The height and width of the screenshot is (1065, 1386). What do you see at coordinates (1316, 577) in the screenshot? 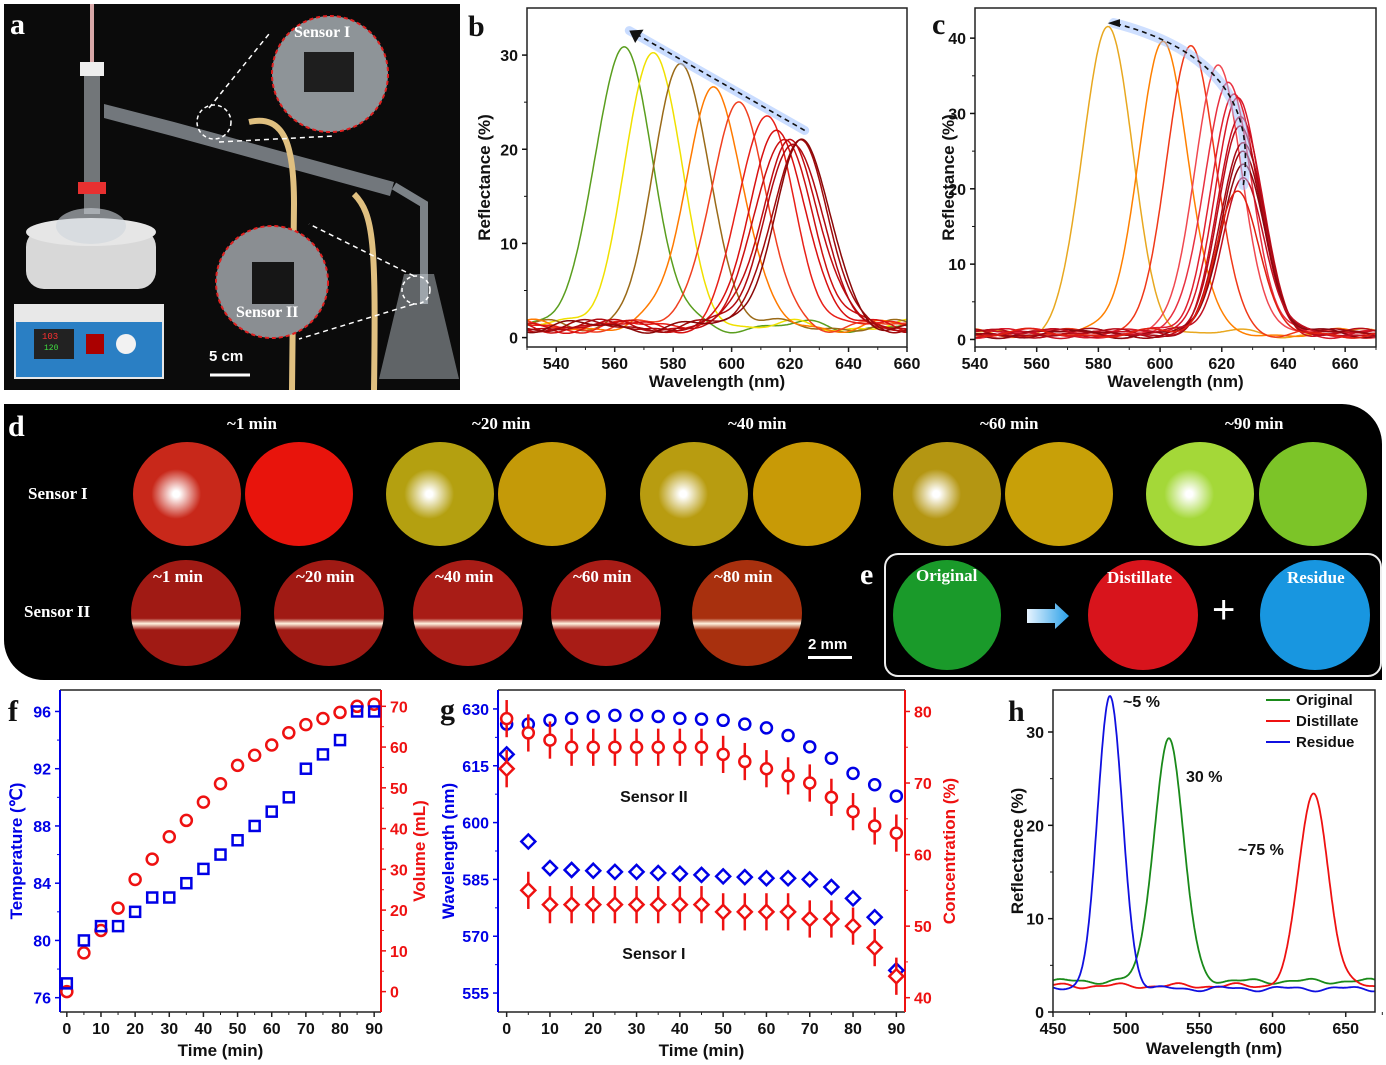
I see `residue-label: Residue` at bounding box center [1316, 577].